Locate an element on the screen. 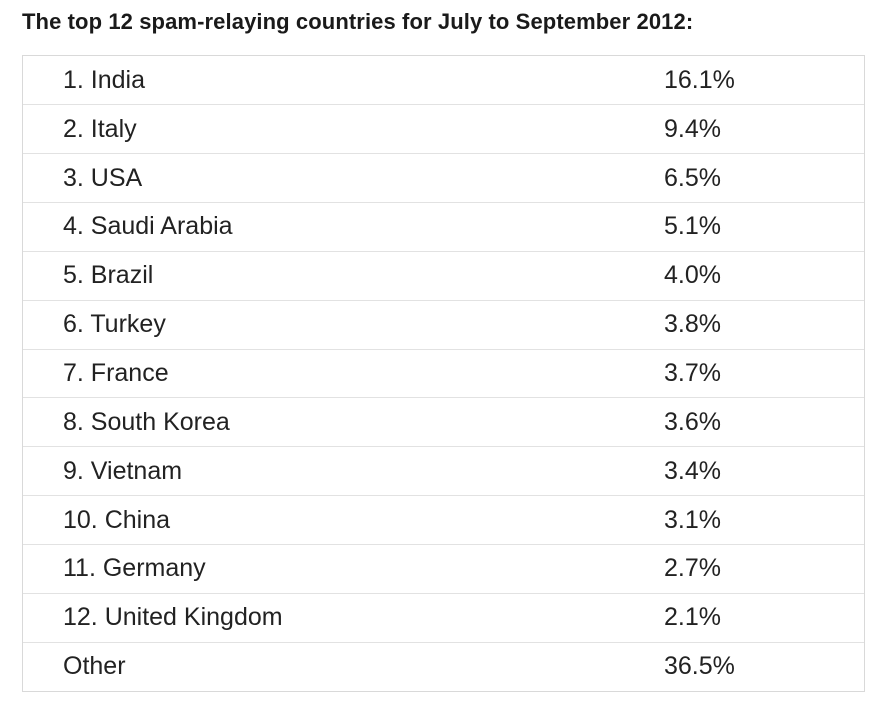 This screenshot has width=880, height=713. share-cell: 3.1% is located at coordinates (743, 520).